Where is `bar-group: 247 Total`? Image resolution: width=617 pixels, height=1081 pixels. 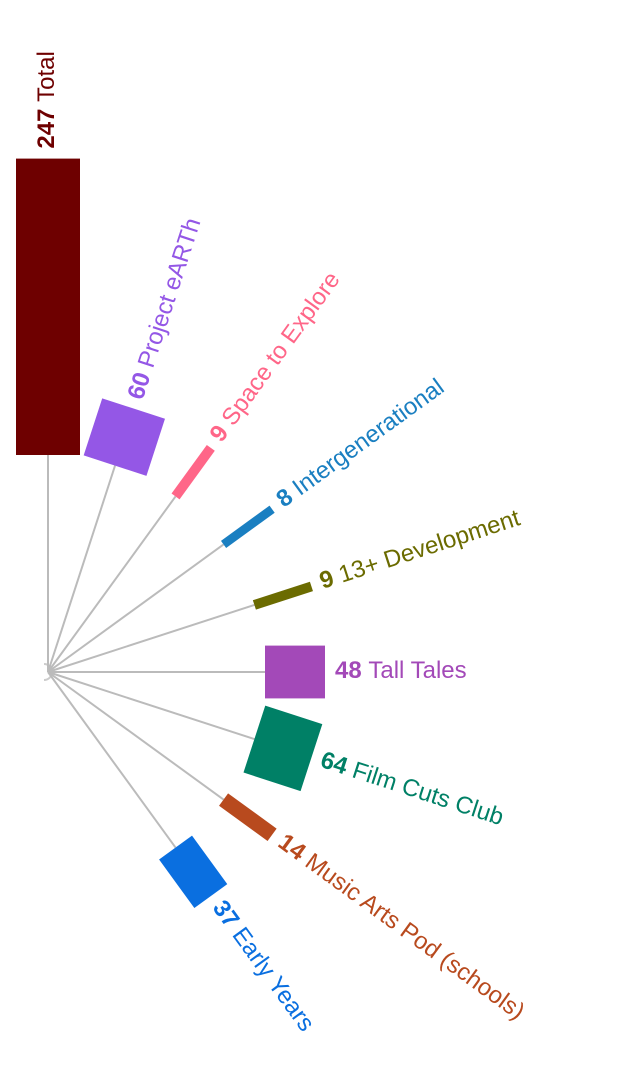
bar-group: 247 Total is located at coordinates (48, 253).